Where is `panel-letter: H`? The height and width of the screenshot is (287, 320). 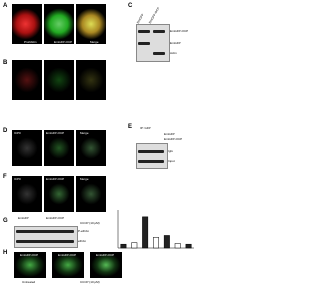
panel-letter: H is located at coordinates (5, 253).